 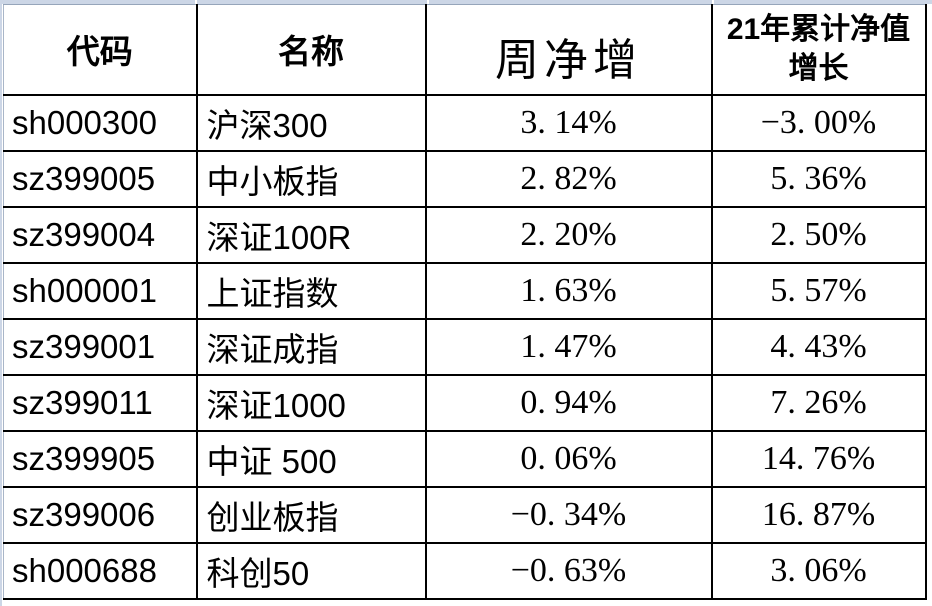 I want to click on week-change-cell: 0. 06%, so click(x=568, y=458).